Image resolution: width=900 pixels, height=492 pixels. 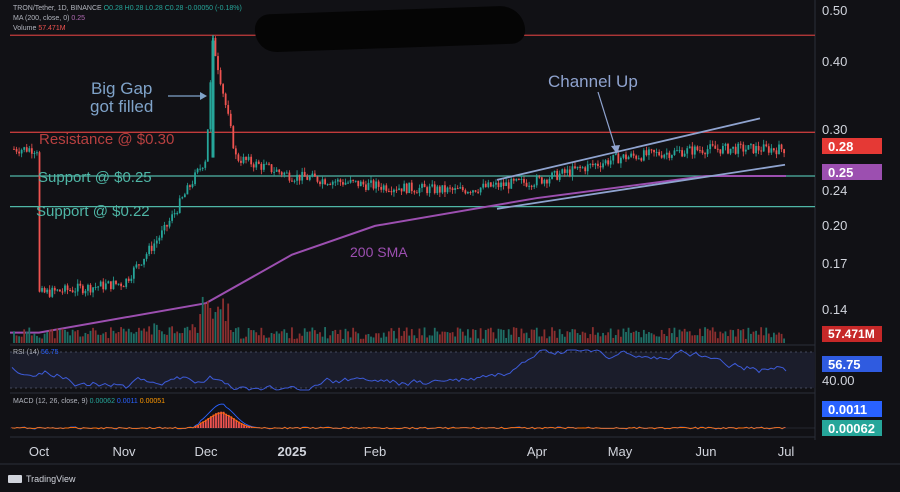 What do you see at coordinates (852, 428) in the screenshot?
I see `macd-hist-tag: 0.00062` at bounding box center [852, 428].